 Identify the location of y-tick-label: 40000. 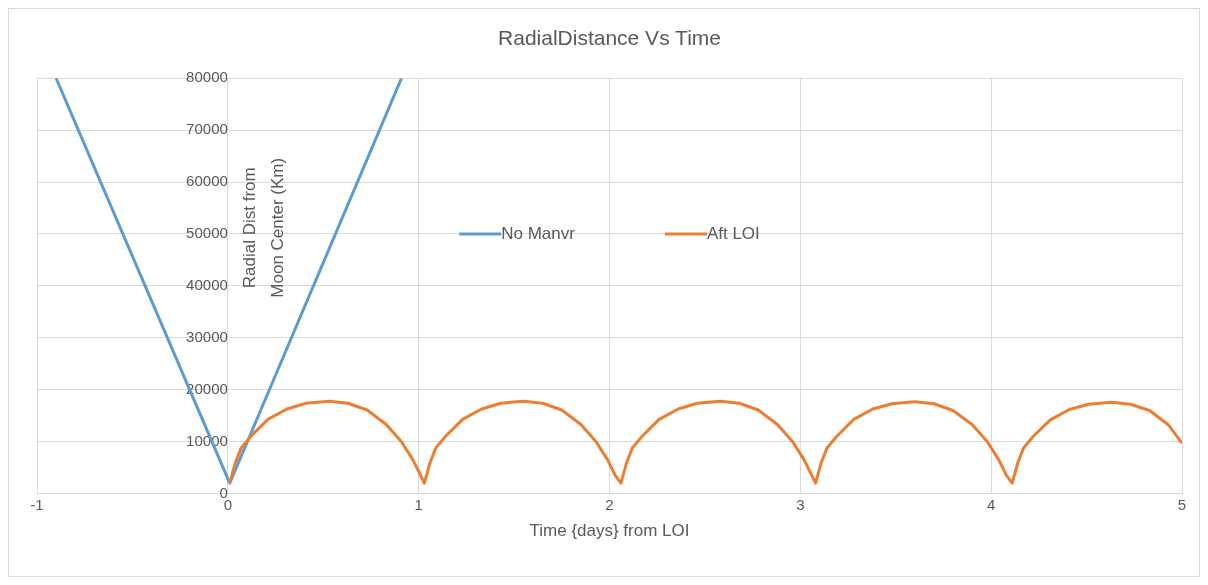
(207, 285).